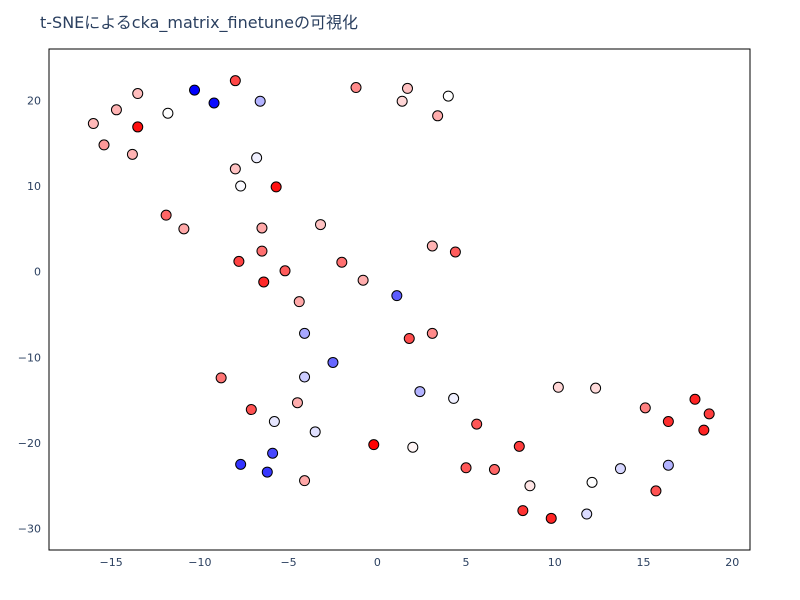 This screenshot has width=800, height=600. Describe the element at coordinates (34, 100) in the screenshot. I see `y-tick-label: 20` at that location.